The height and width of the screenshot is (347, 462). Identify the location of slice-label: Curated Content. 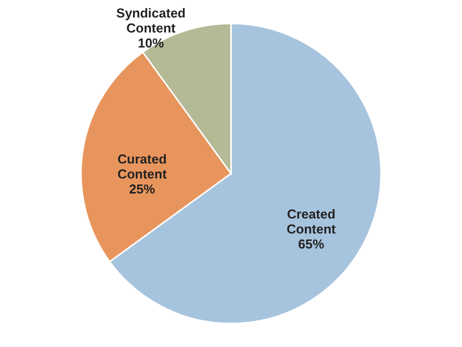
(143, 166).